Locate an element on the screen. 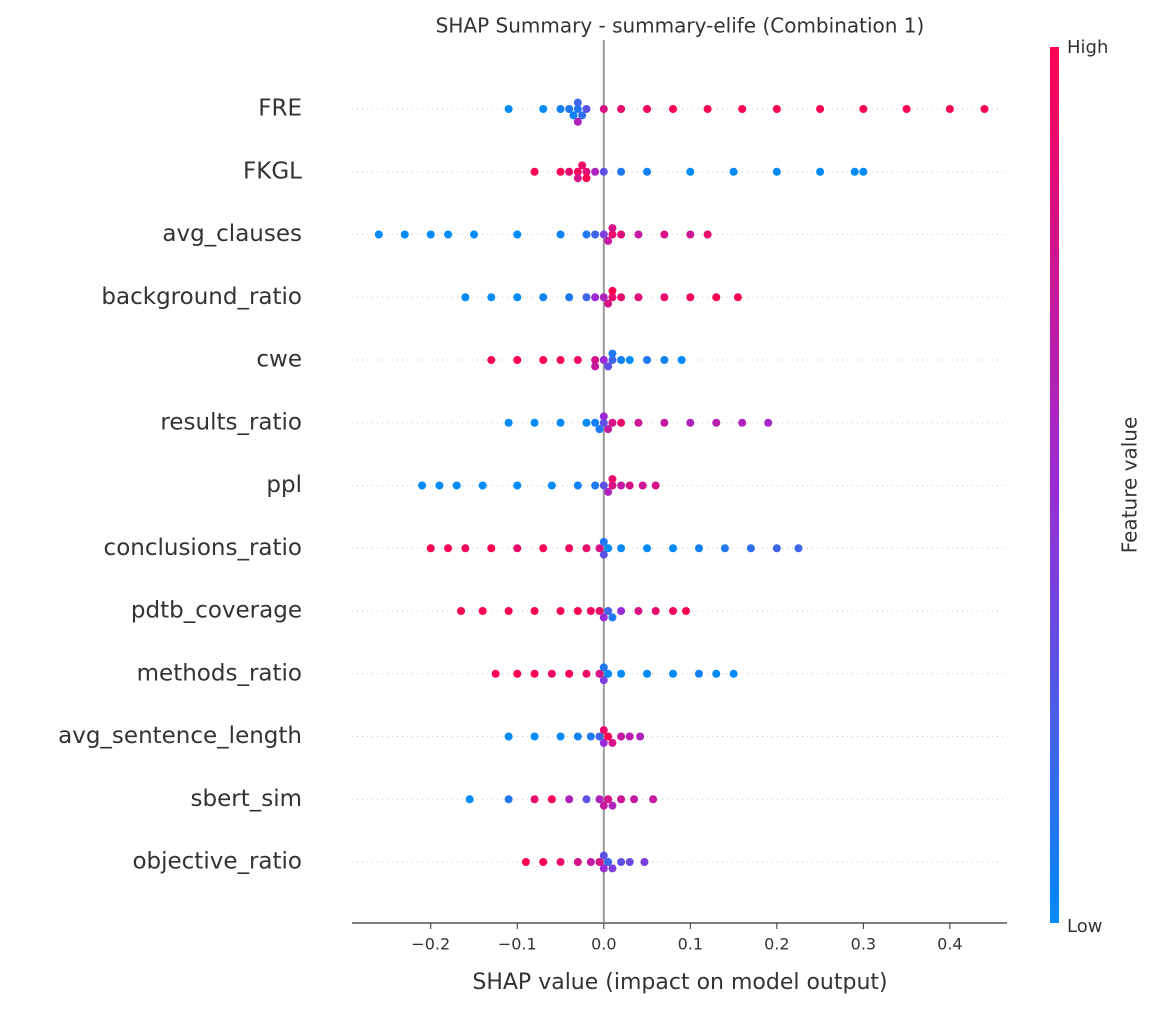 The height and width of the screenshot is (1011, 1158). colorbar-label: Feature value is located at coordinates (1130, 485).